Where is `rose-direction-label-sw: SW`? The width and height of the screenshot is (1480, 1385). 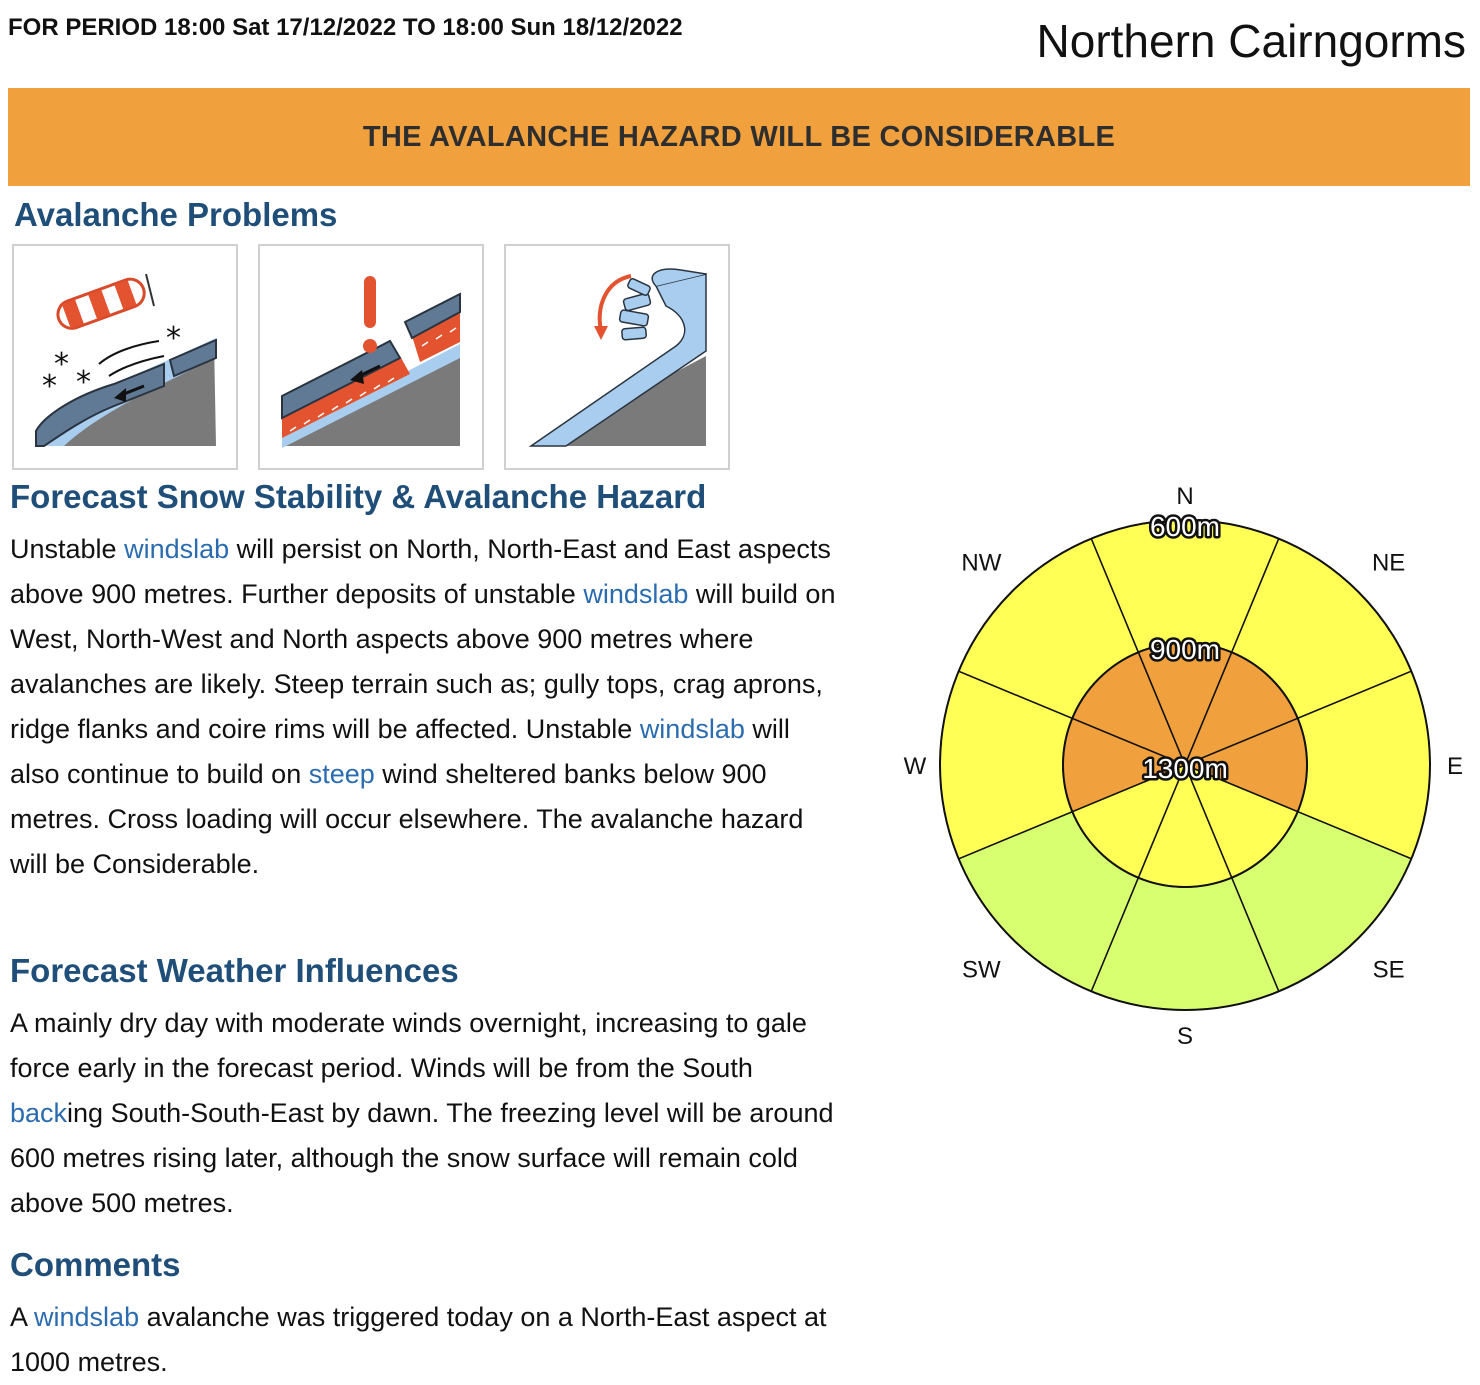
rose-direction-label-sw: SW is located at coordinates (981, 970).